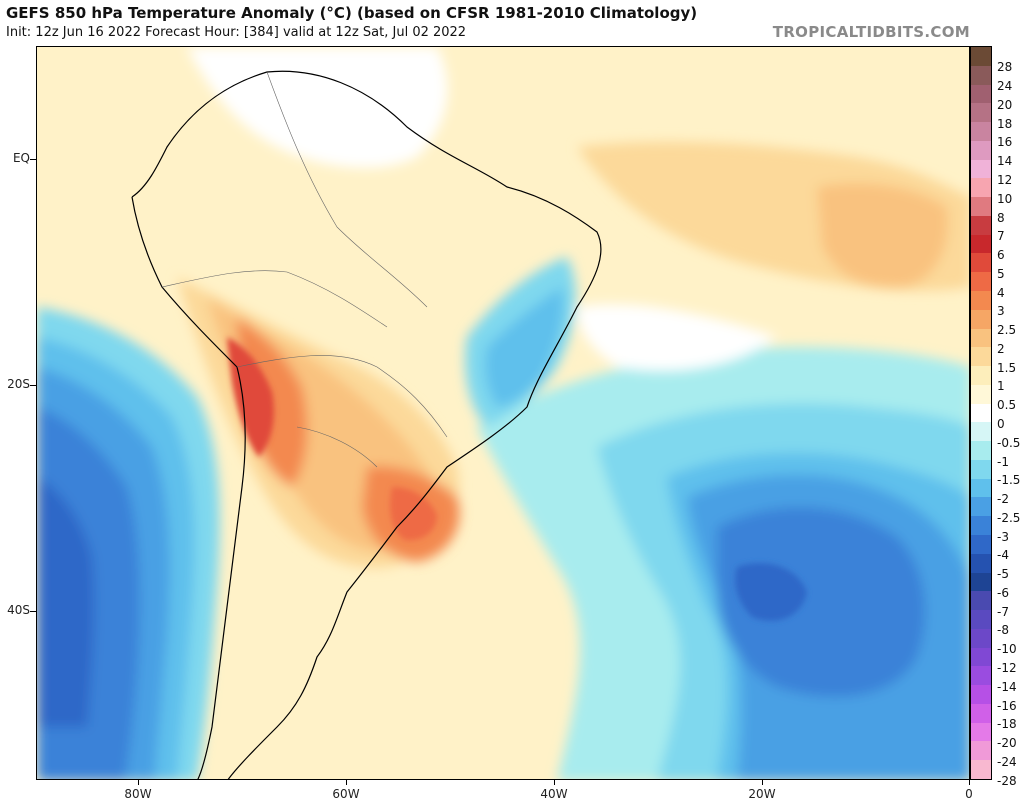 The height and width of the screenshot is (801, 1024). I want to click on colorbar-label: 20, so click(1005, 104).